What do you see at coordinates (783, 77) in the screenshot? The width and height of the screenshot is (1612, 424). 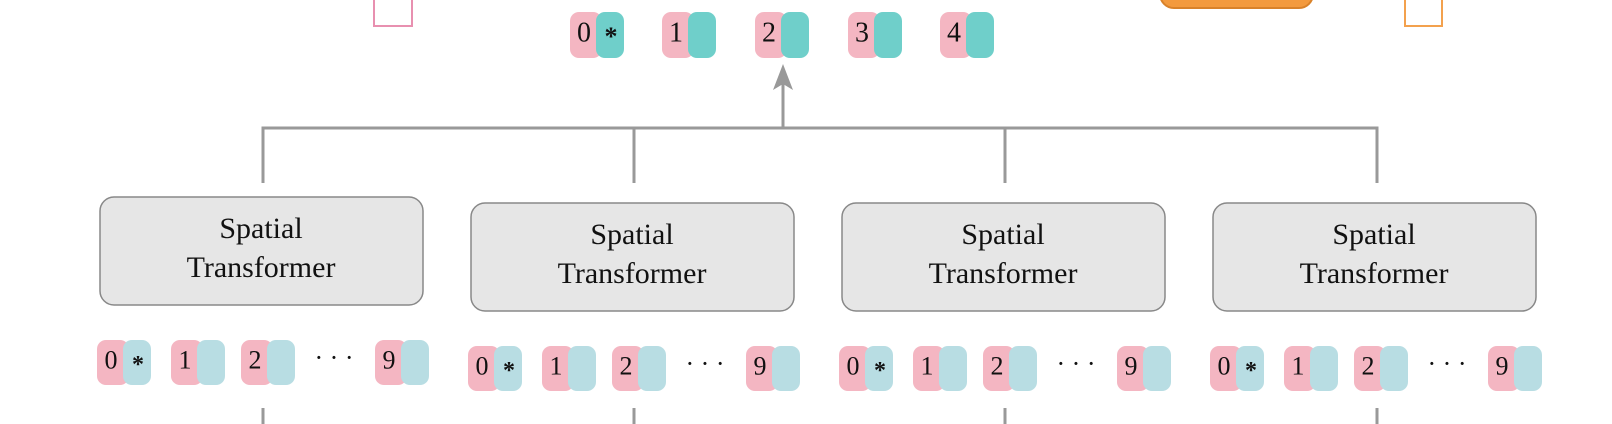 I see `arrow-head` at bounding box center [783, 77].